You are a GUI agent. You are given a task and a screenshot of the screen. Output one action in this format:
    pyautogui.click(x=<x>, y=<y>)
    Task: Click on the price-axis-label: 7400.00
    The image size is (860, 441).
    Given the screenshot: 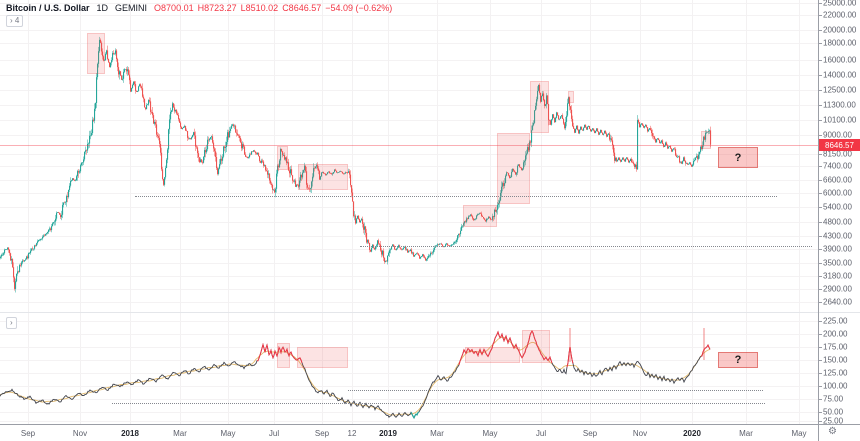 What is the action you would take?
    pyautogui.click(x=837, y=166)
    